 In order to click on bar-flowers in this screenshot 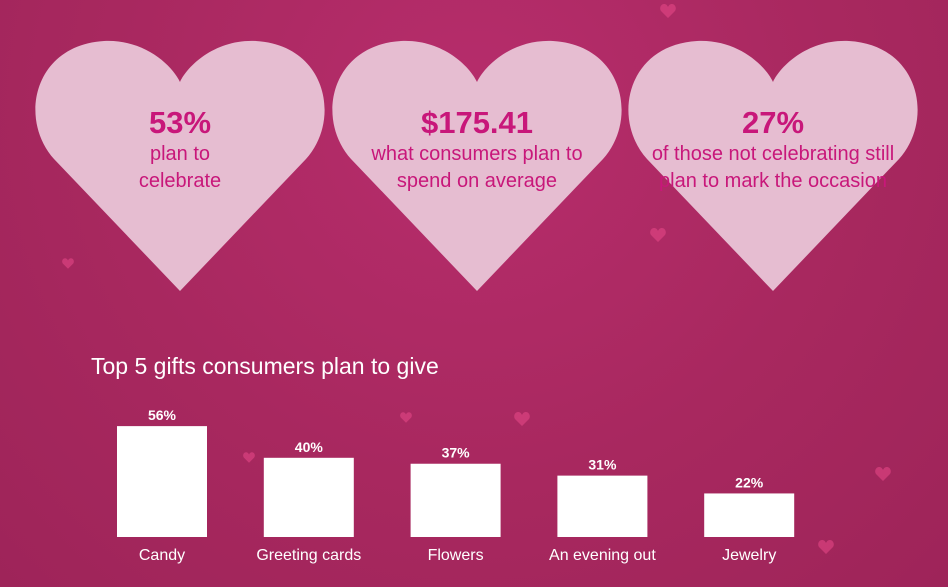, I will do `click(455, 500)`.